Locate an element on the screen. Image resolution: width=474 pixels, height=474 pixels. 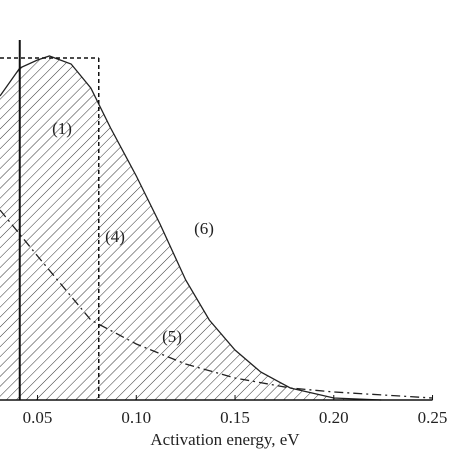
x-tick-label: 0.20 is located at coordinates (334, 417).